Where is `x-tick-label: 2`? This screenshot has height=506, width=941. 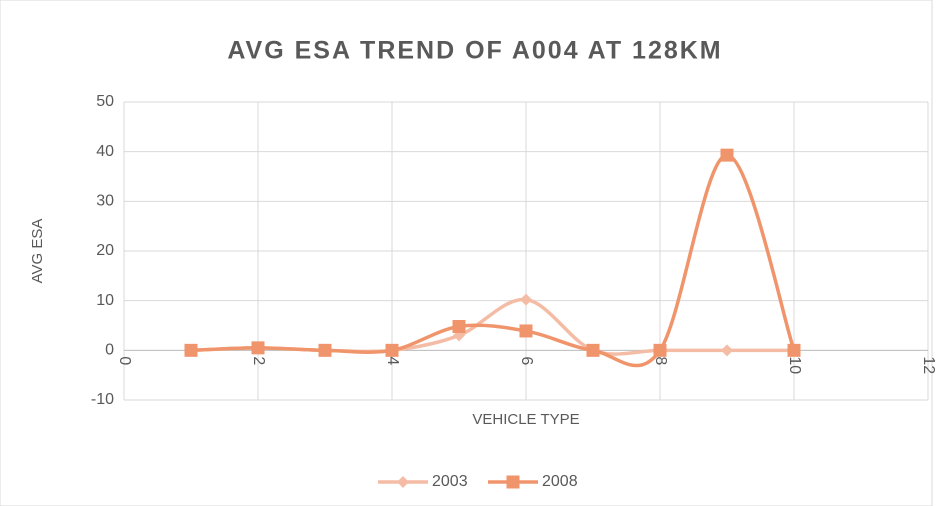 x-tick-label: 2 is located at coordinates (258, 360).